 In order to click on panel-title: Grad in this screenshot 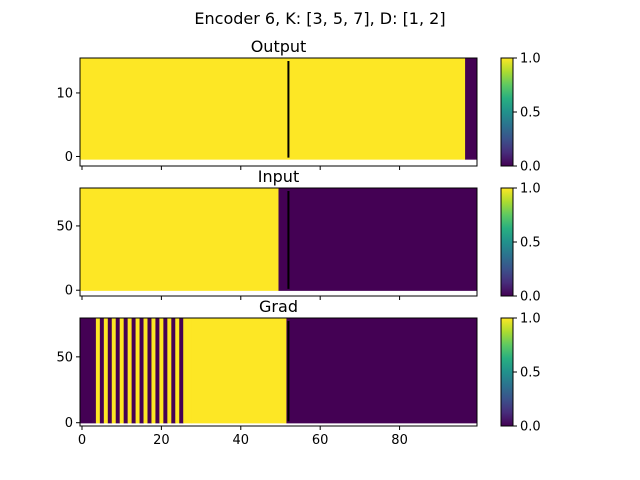, I will do `click(278, 306)`.